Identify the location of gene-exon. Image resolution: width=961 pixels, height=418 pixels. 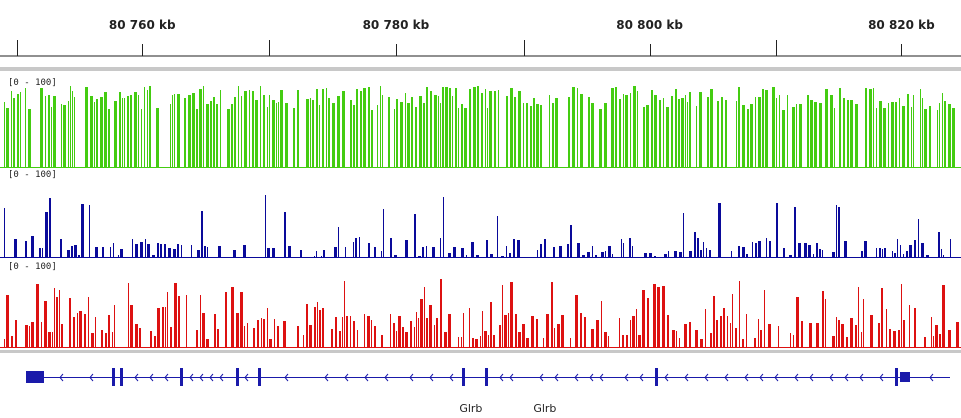
(113, 377).